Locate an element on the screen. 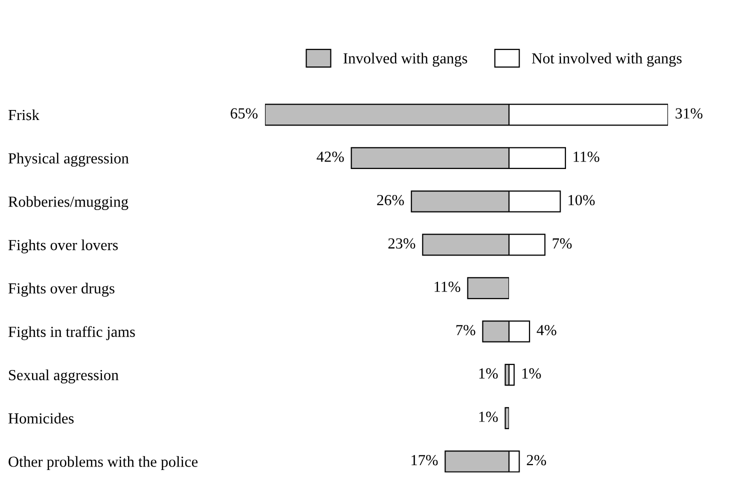 This screenshot has height=493, width=752. legend-label: Involved with gangs is located at coordinates (406, 59).